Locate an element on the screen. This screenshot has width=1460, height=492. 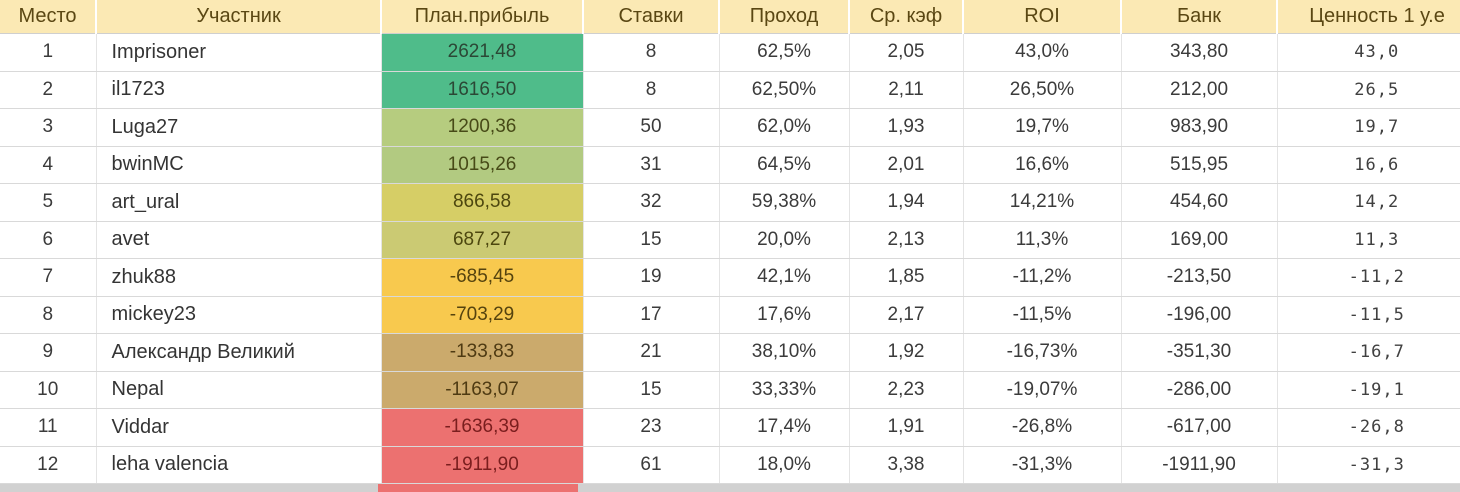
cell-roi: 19,7% is located at coordinates (1042, 127).